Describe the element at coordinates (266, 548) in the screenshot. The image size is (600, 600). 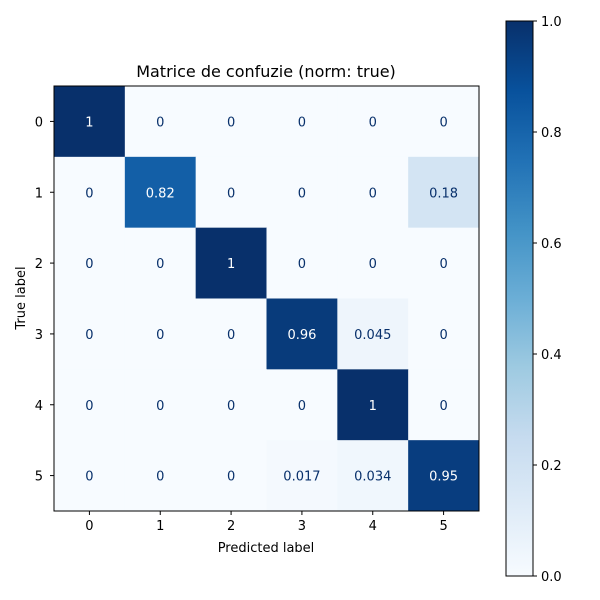
I see `x-axis-label: Predicted label` at that location.